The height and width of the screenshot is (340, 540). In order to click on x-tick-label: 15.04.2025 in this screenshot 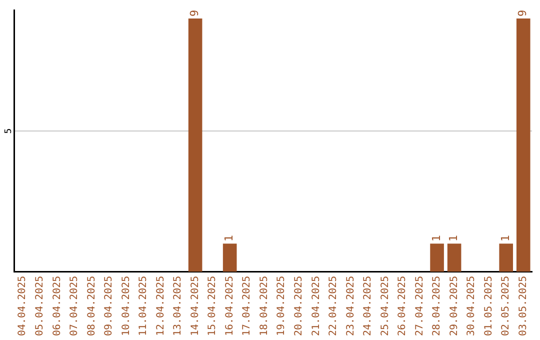, I will do `click(212, 306)`.